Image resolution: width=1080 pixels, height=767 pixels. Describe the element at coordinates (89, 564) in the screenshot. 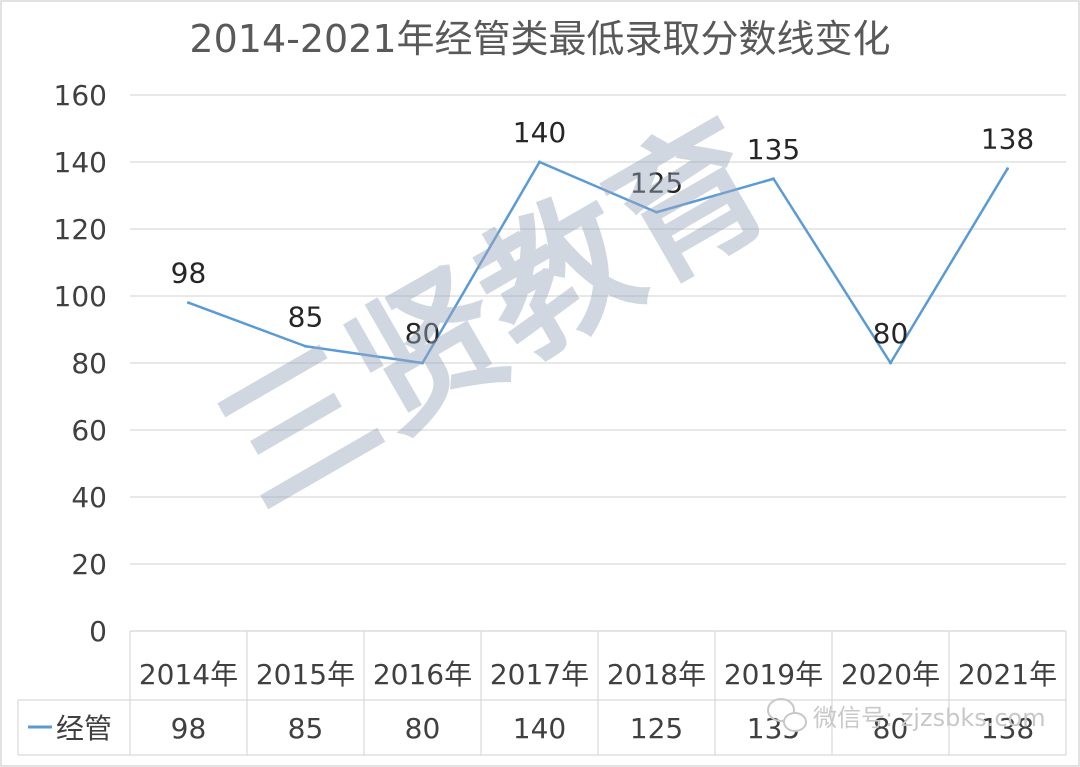

I see `y-tick-label: 20` at that location.